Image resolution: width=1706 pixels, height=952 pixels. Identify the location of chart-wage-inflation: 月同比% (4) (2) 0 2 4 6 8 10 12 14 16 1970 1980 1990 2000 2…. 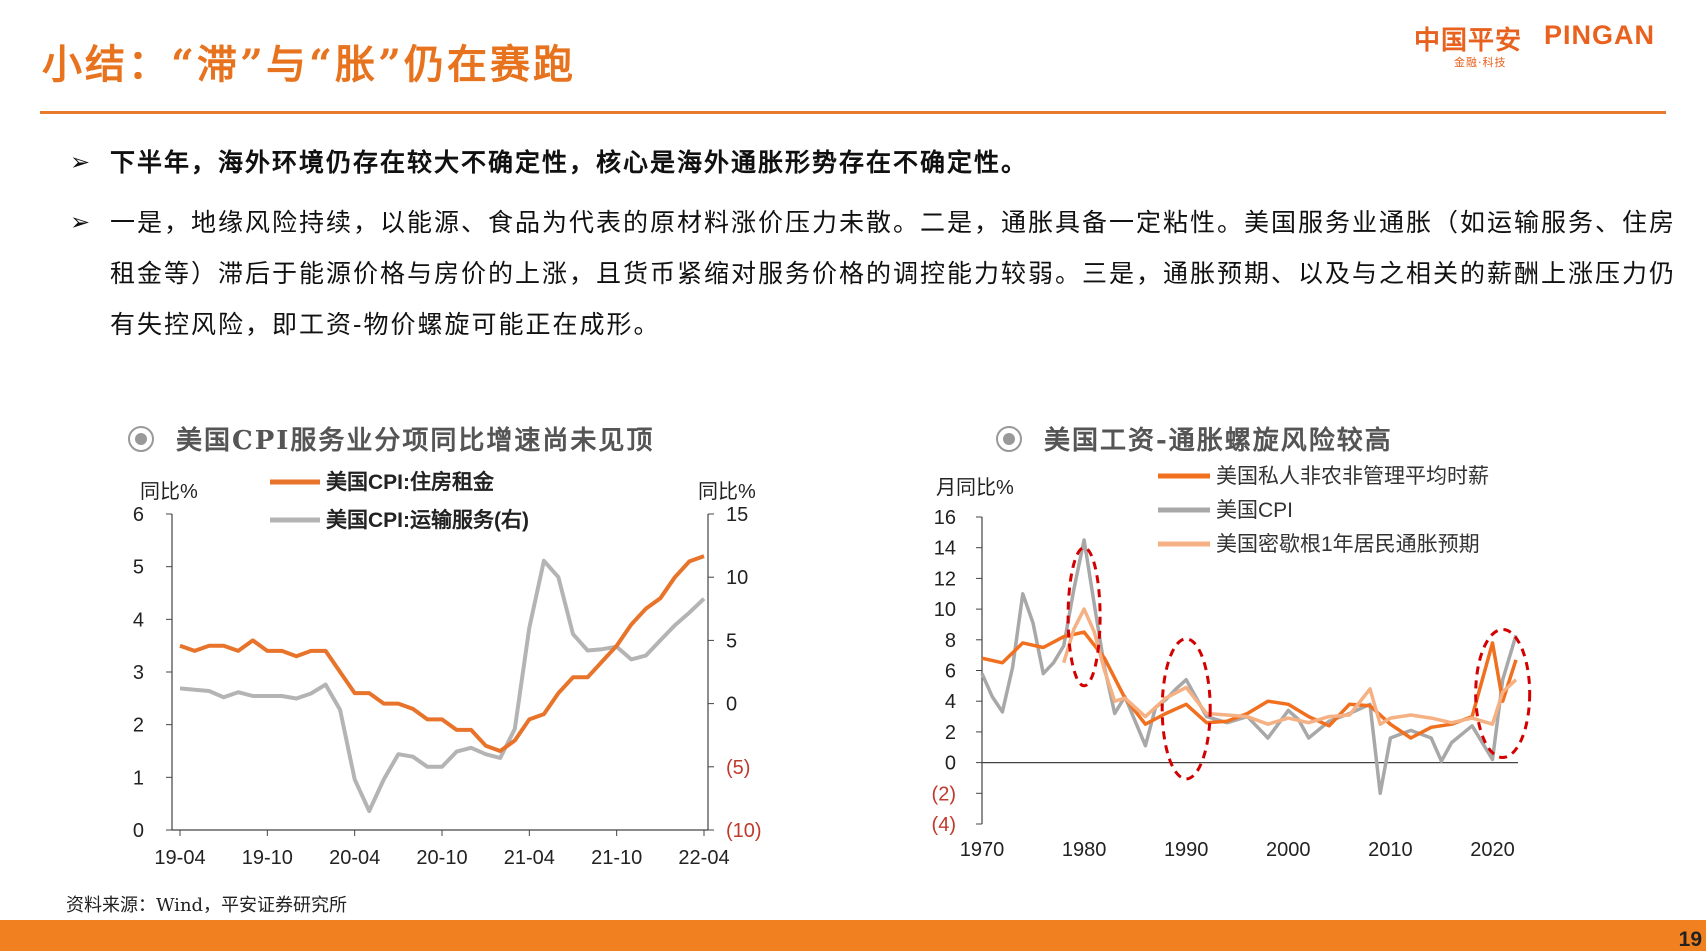
(1232, 663).